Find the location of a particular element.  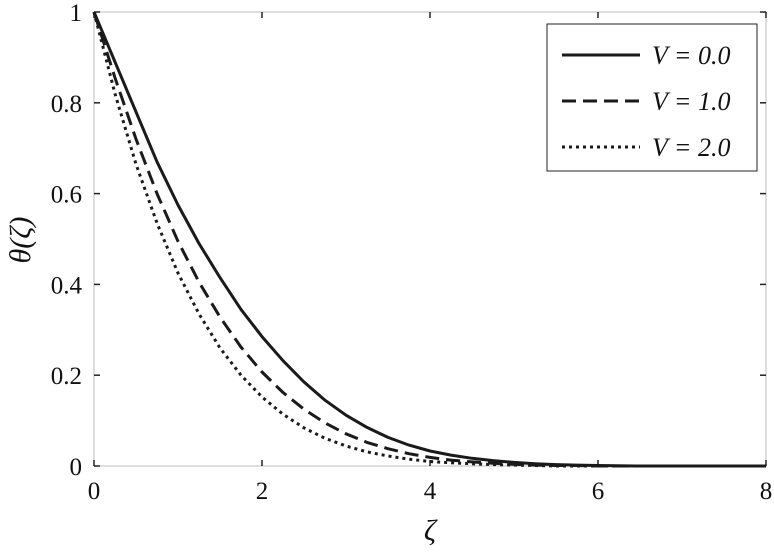

x-tick-label-1: 2 is located at coordinates (262, 491).